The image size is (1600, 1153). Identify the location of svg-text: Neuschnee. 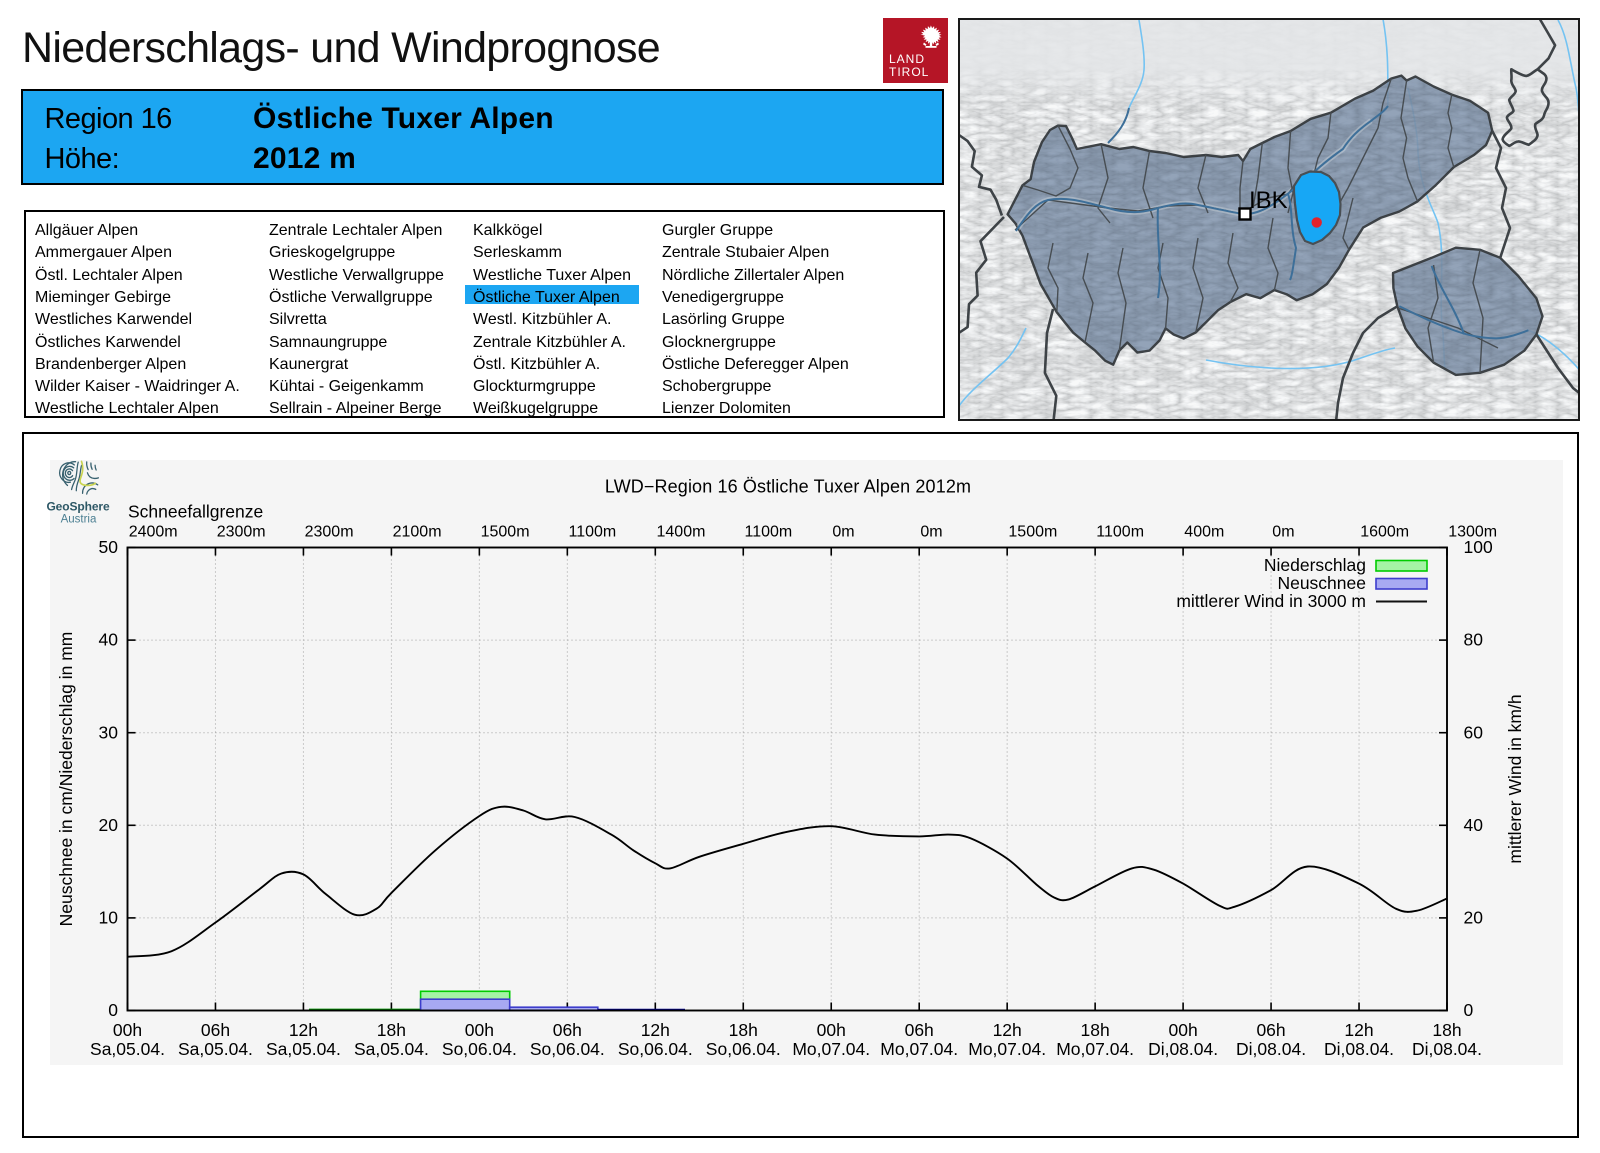
(1321, 583).